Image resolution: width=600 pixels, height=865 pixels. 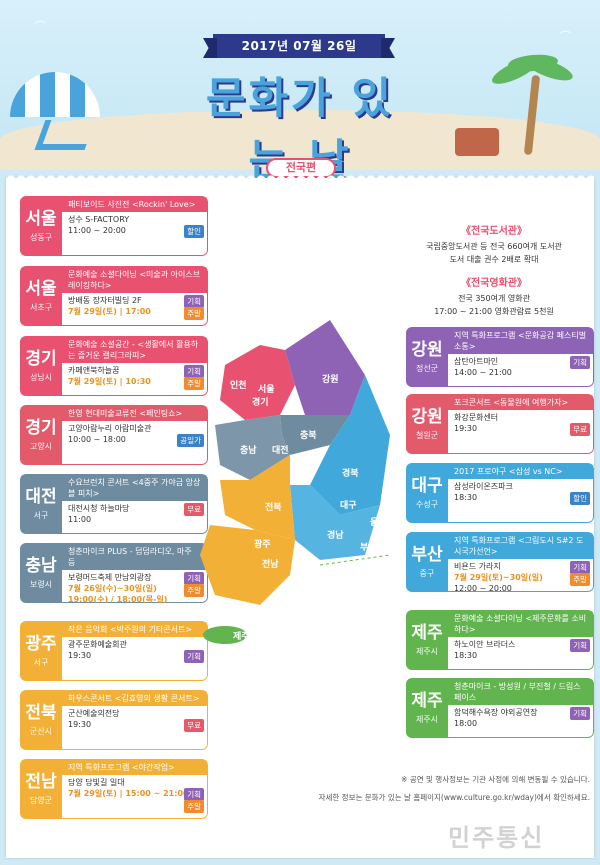 What do you see at coordinates (109, 381) in the screenshot?
I see `event-detail-line: 7월 29일(토) | 10:30` at bounding box center [109, 381].